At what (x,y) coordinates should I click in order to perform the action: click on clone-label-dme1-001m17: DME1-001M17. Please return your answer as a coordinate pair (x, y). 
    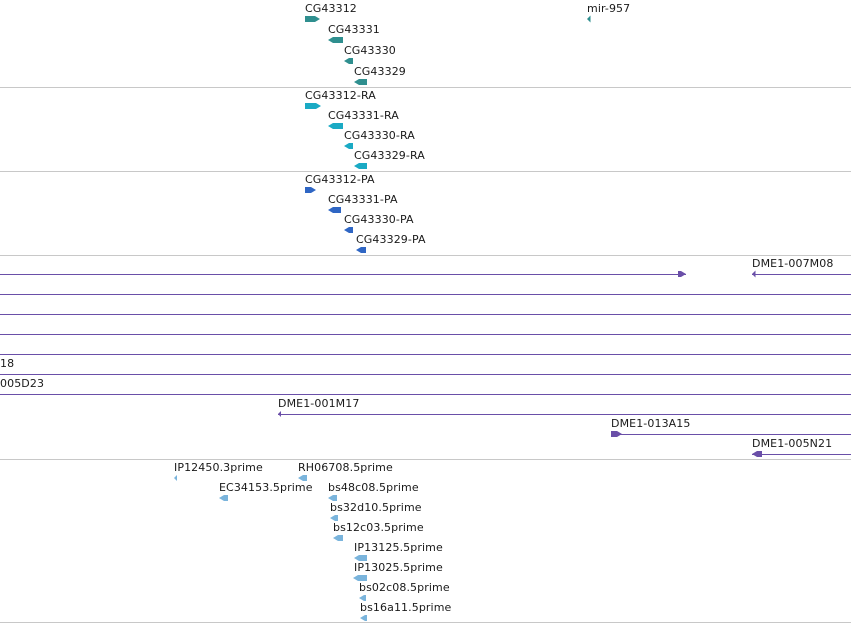
    Looking at the image, I should click on (319, 403).